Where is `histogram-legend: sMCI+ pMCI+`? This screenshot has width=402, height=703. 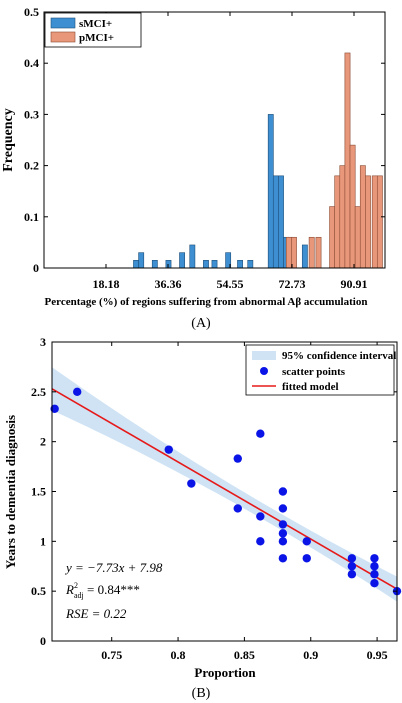
histogram-legend: sMCI+ pMCI+ is located at coordinates (93, 30).